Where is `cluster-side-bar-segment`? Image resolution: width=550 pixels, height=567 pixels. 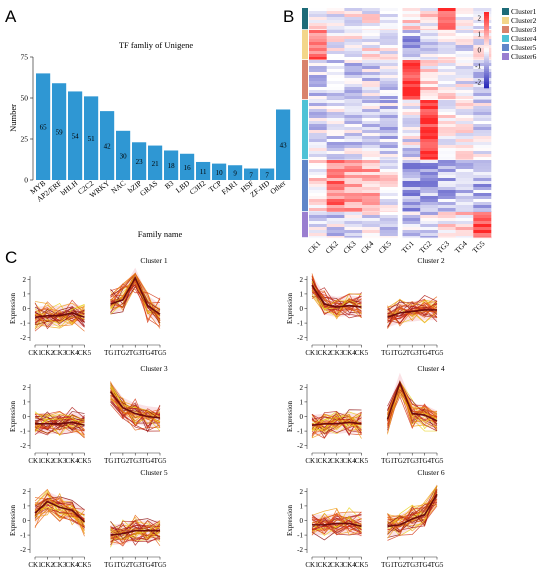
cluster-side-bar-segment is located at coordinates (305, 225).